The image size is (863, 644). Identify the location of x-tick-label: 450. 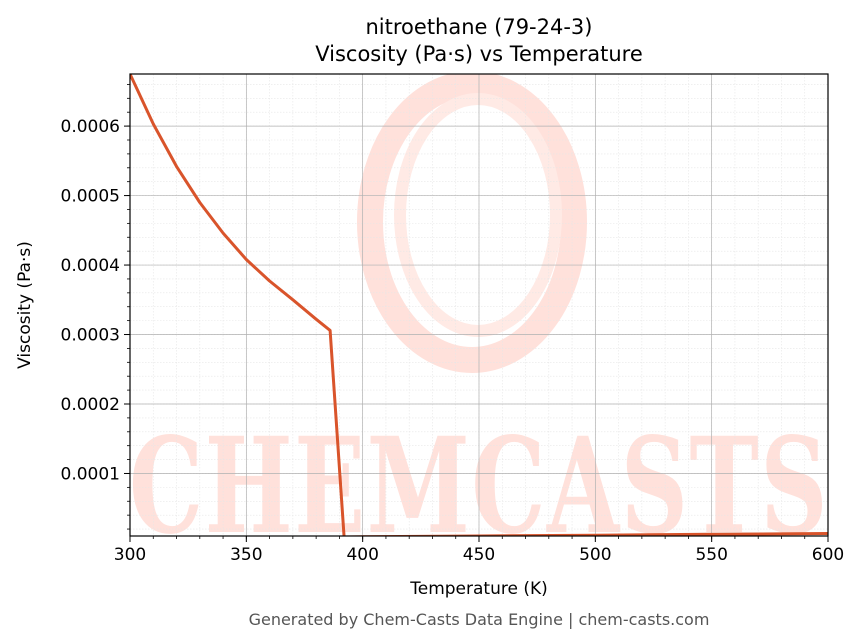
(479, 555).